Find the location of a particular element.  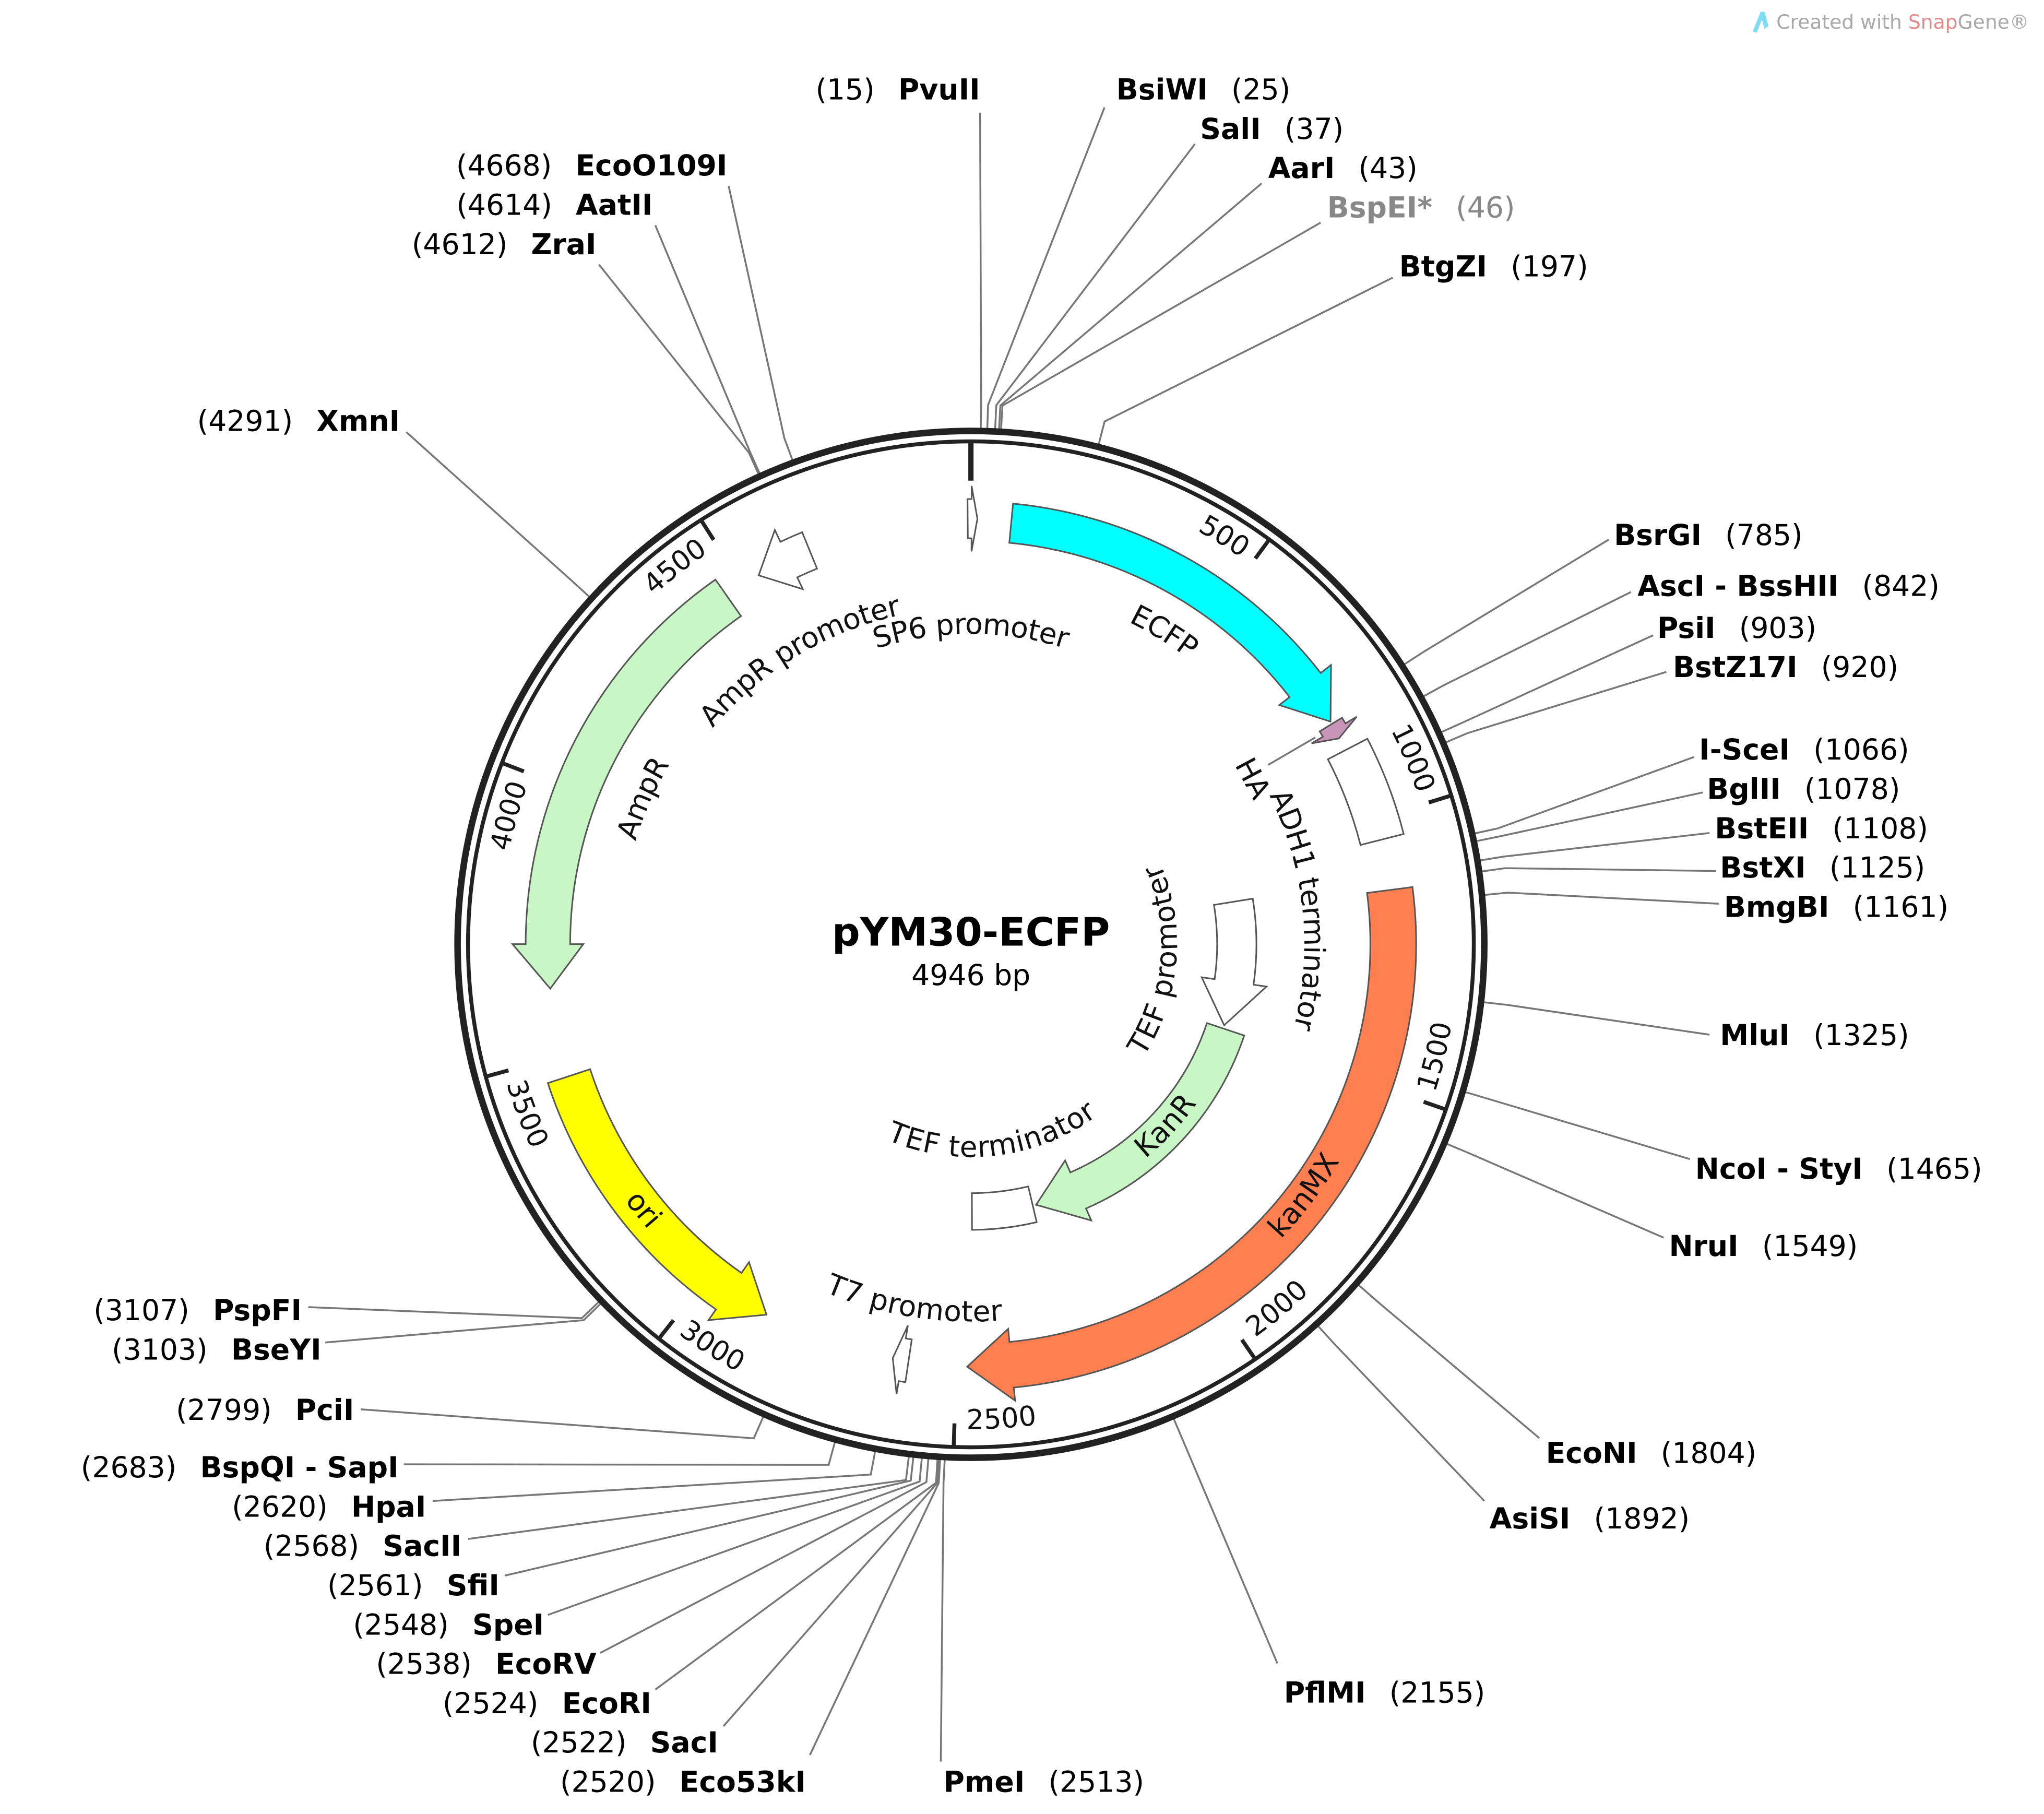

enzyme-site-bglii: BglII (1078) is located at coordinates (1803, 790).